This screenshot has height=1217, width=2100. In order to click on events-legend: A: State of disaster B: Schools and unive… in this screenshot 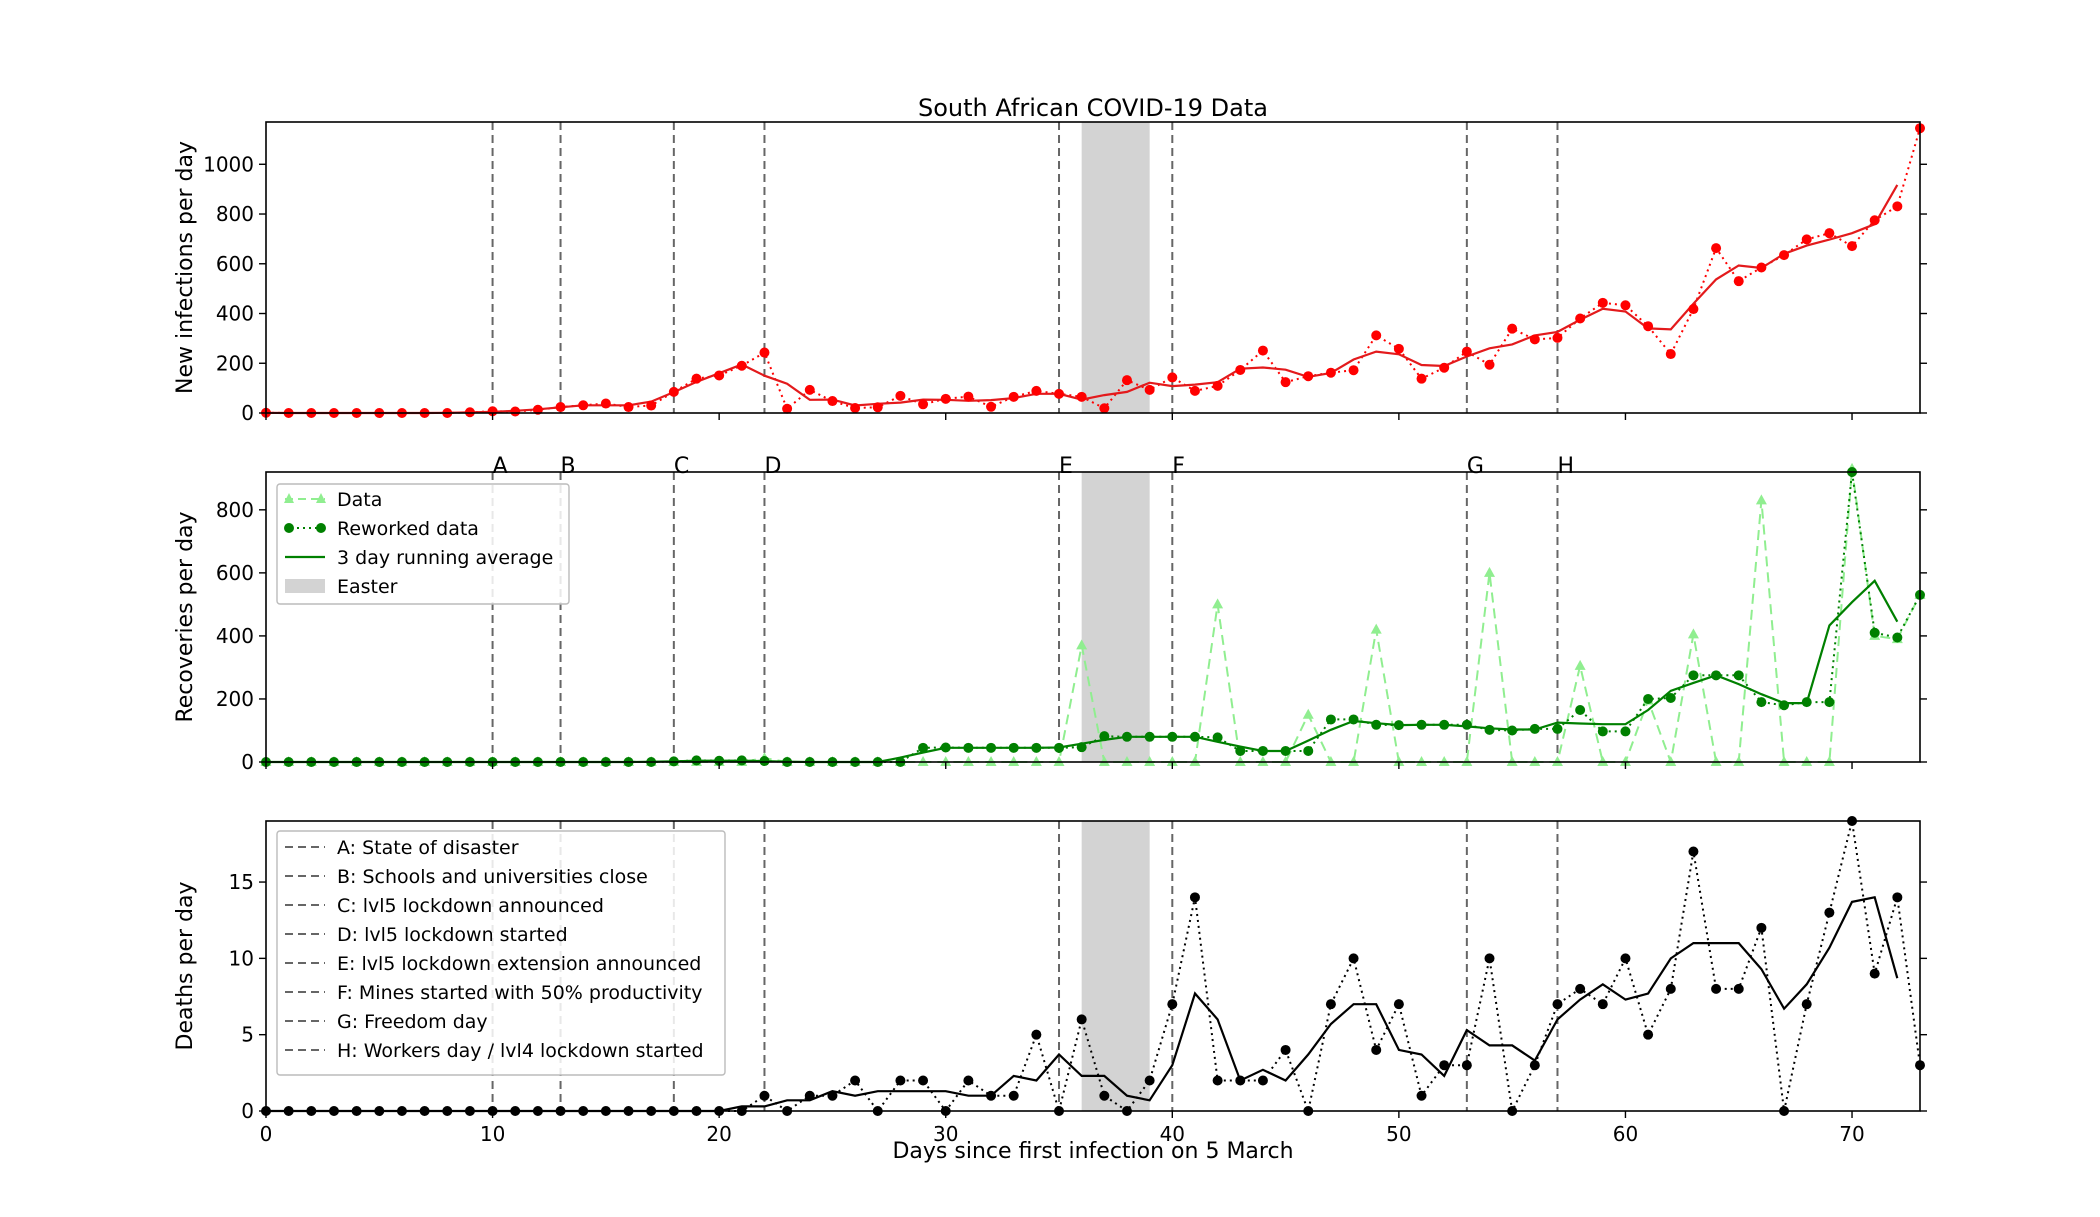, I will do `click(501, 953)`.